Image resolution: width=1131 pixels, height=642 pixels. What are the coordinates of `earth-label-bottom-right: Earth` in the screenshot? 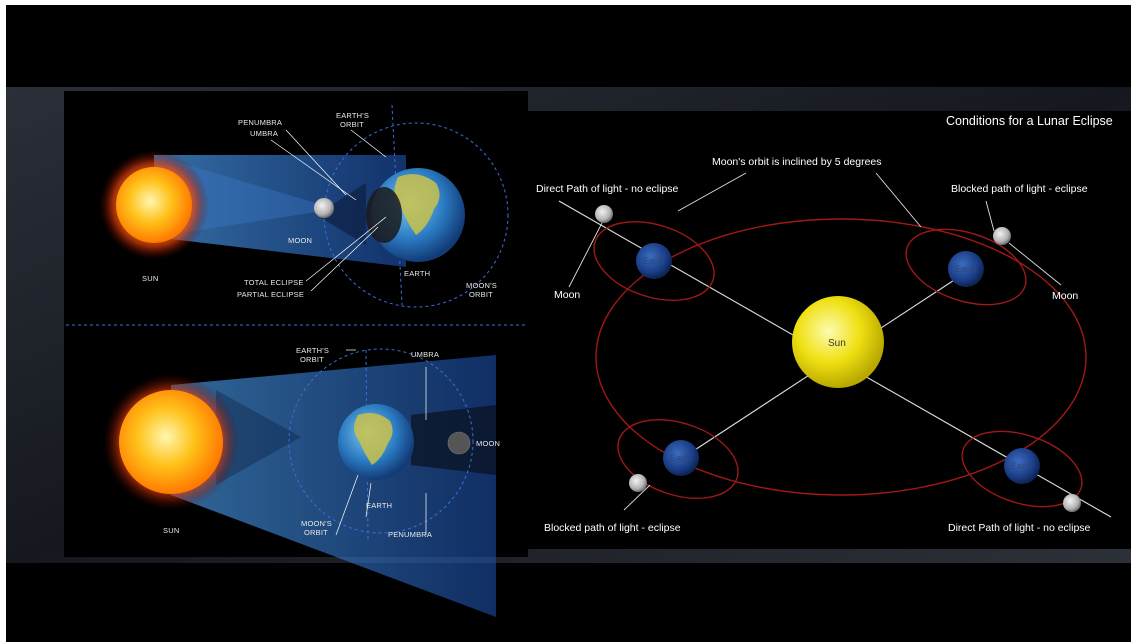 It's located at (1022, 466).